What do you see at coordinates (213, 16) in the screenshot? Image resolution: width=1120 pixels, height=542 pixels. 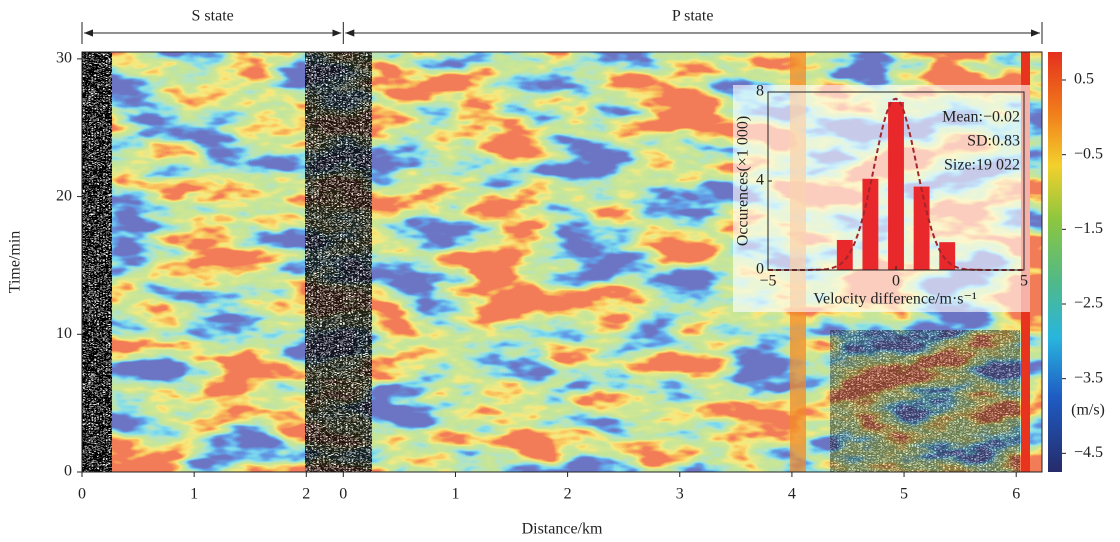 I see `state-label: S state` at bounding box center [213, 16].